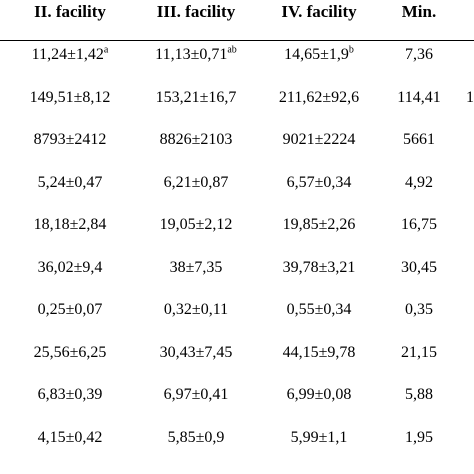  Describe the element at coordinates (319, 11) in the screenshot. I see `header-iv-facility: IV. facility` at that location.